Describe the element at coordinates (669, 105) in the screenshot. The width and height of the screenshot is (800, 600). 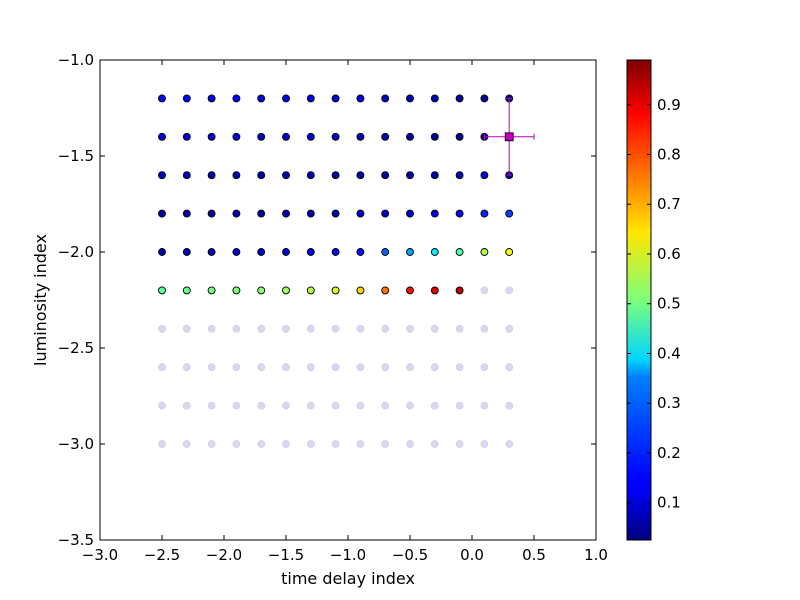
I see `colorbar-tick-label: 0.9` at that location.